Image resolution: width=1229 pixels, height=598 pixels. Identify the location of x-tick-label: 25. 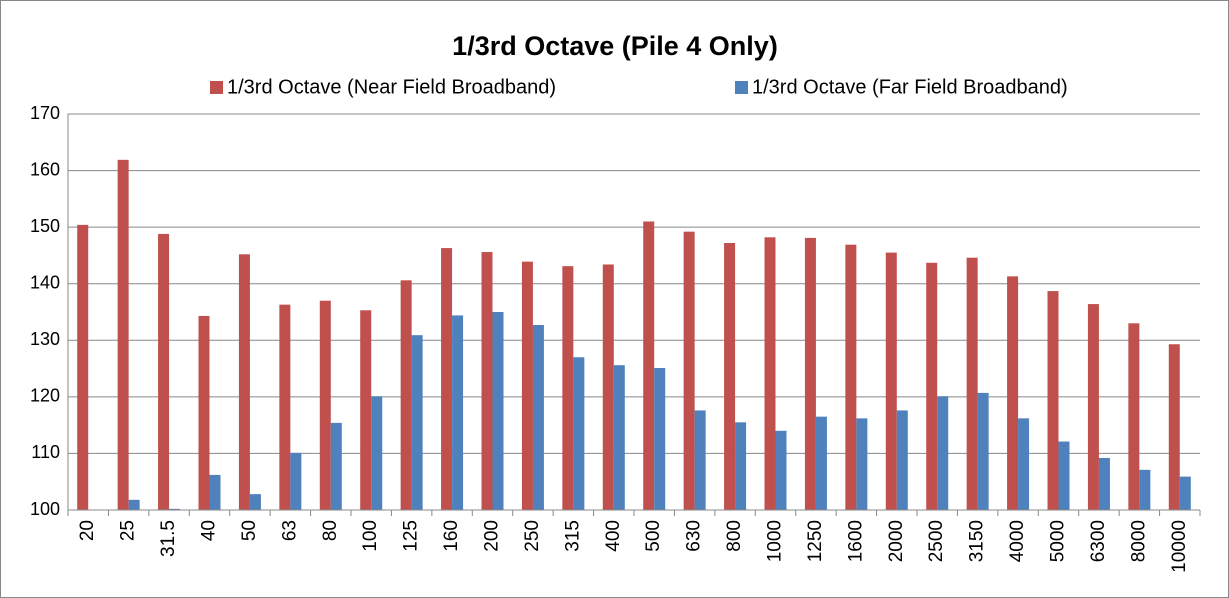
(128, 530).